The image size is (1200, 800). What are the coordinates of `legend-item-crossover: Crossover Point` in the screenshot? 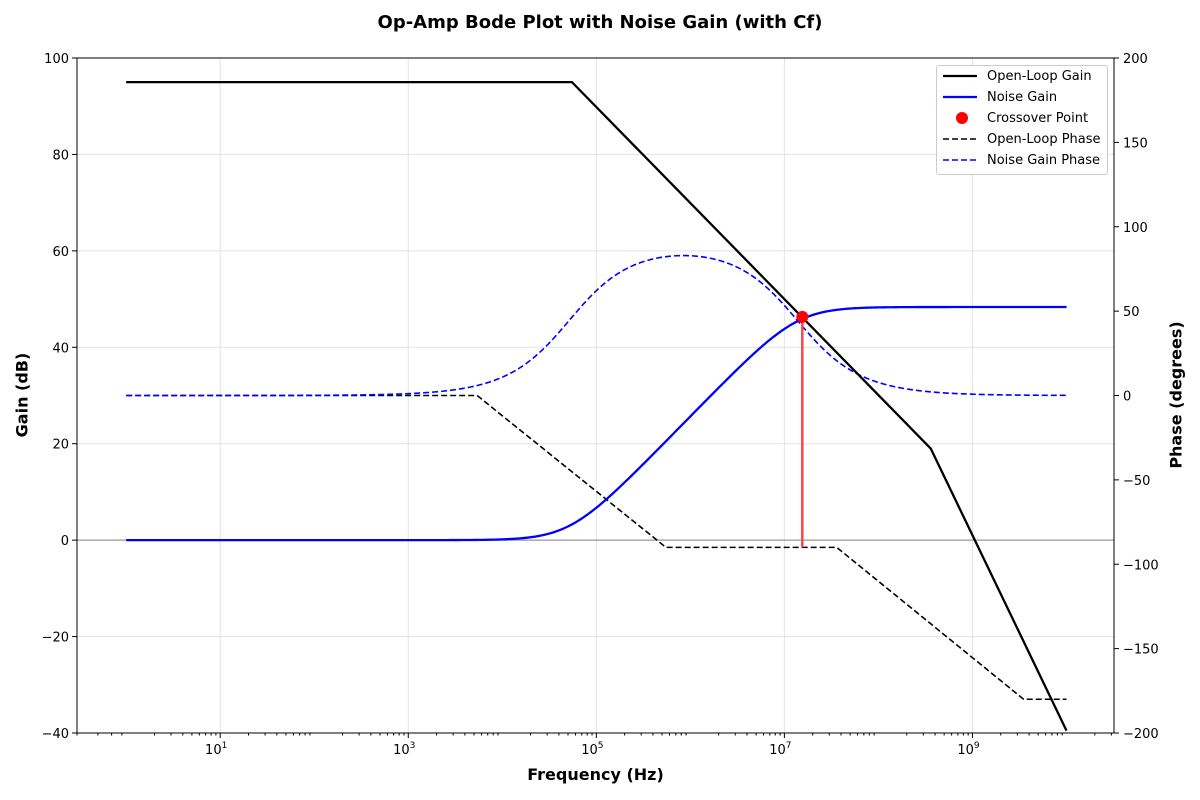 It's located at (1015, 118).